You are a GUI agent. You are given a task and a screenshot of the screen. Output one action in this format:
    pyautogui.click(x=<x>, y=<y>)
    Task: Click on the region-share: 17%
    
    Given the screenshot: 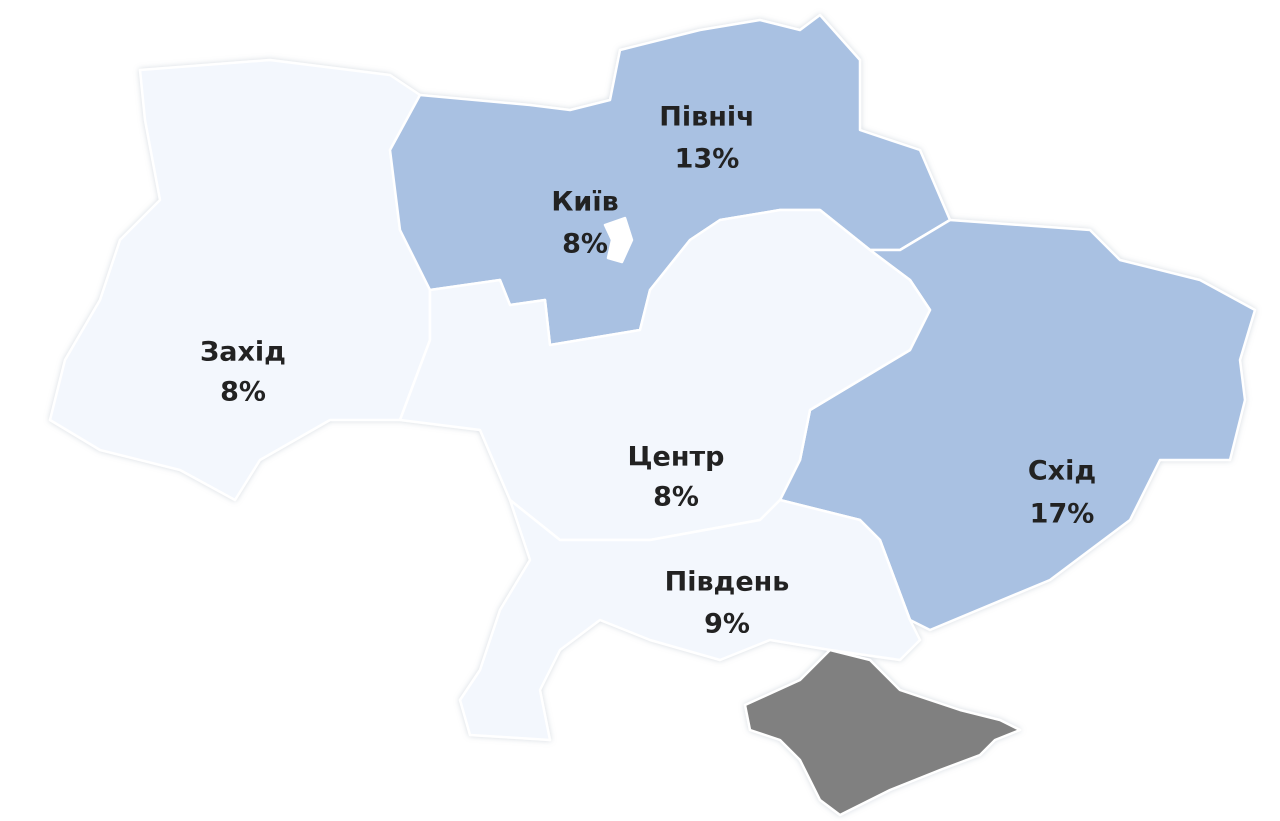 What is the action you would take?
    pyautogui.click(x=1062, y=514)
    